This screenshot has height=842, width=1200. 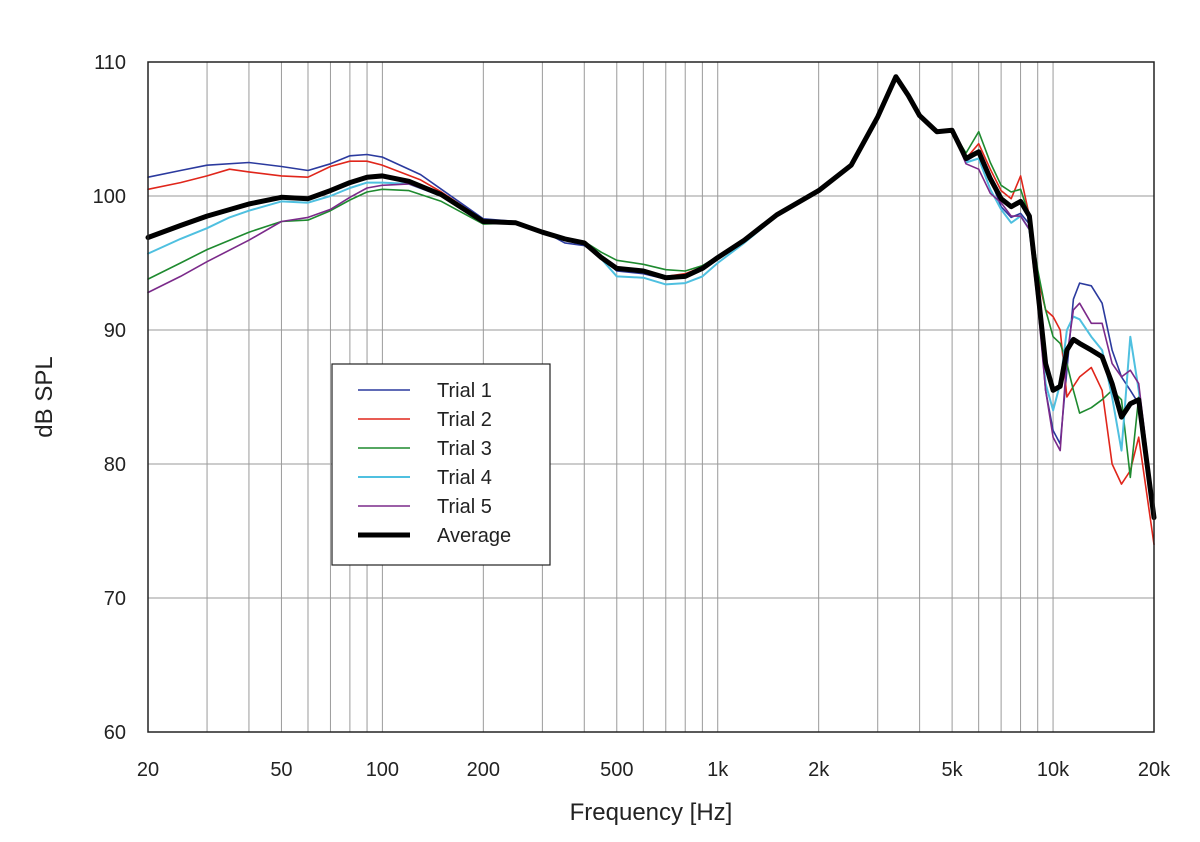 What do you see at coordinates (718, 770) in the screenshot?
I see `x-tick-label: 1k` at bounding box center [718, 770].